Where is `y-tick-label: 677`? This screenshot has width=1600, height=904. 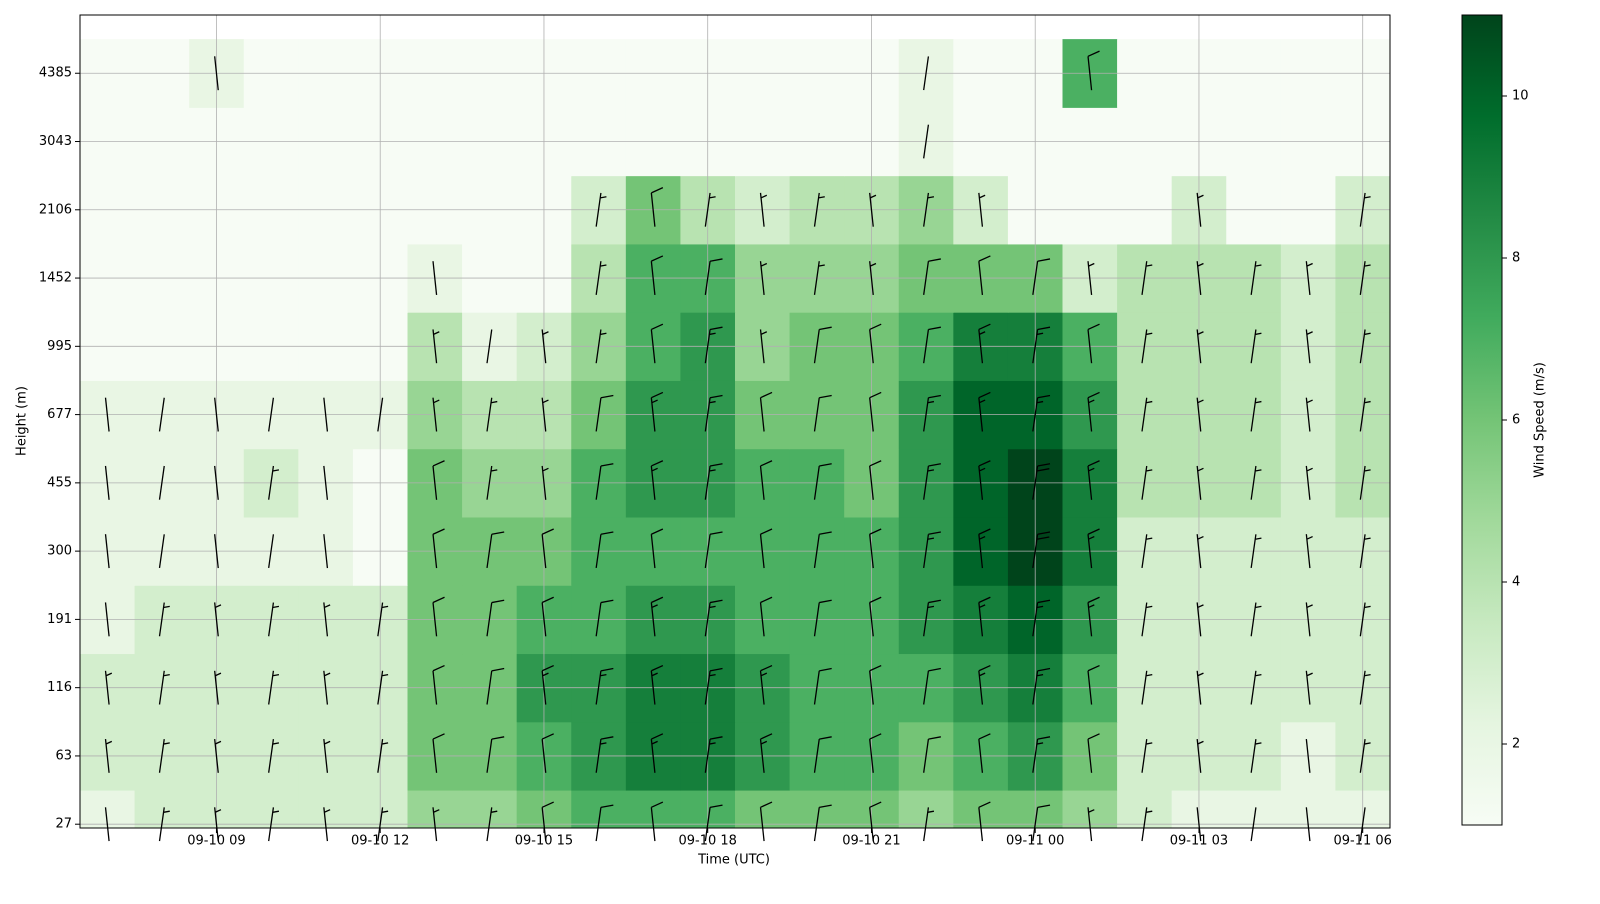 y-tick-label: 677 is located at coordinates (59, 414).